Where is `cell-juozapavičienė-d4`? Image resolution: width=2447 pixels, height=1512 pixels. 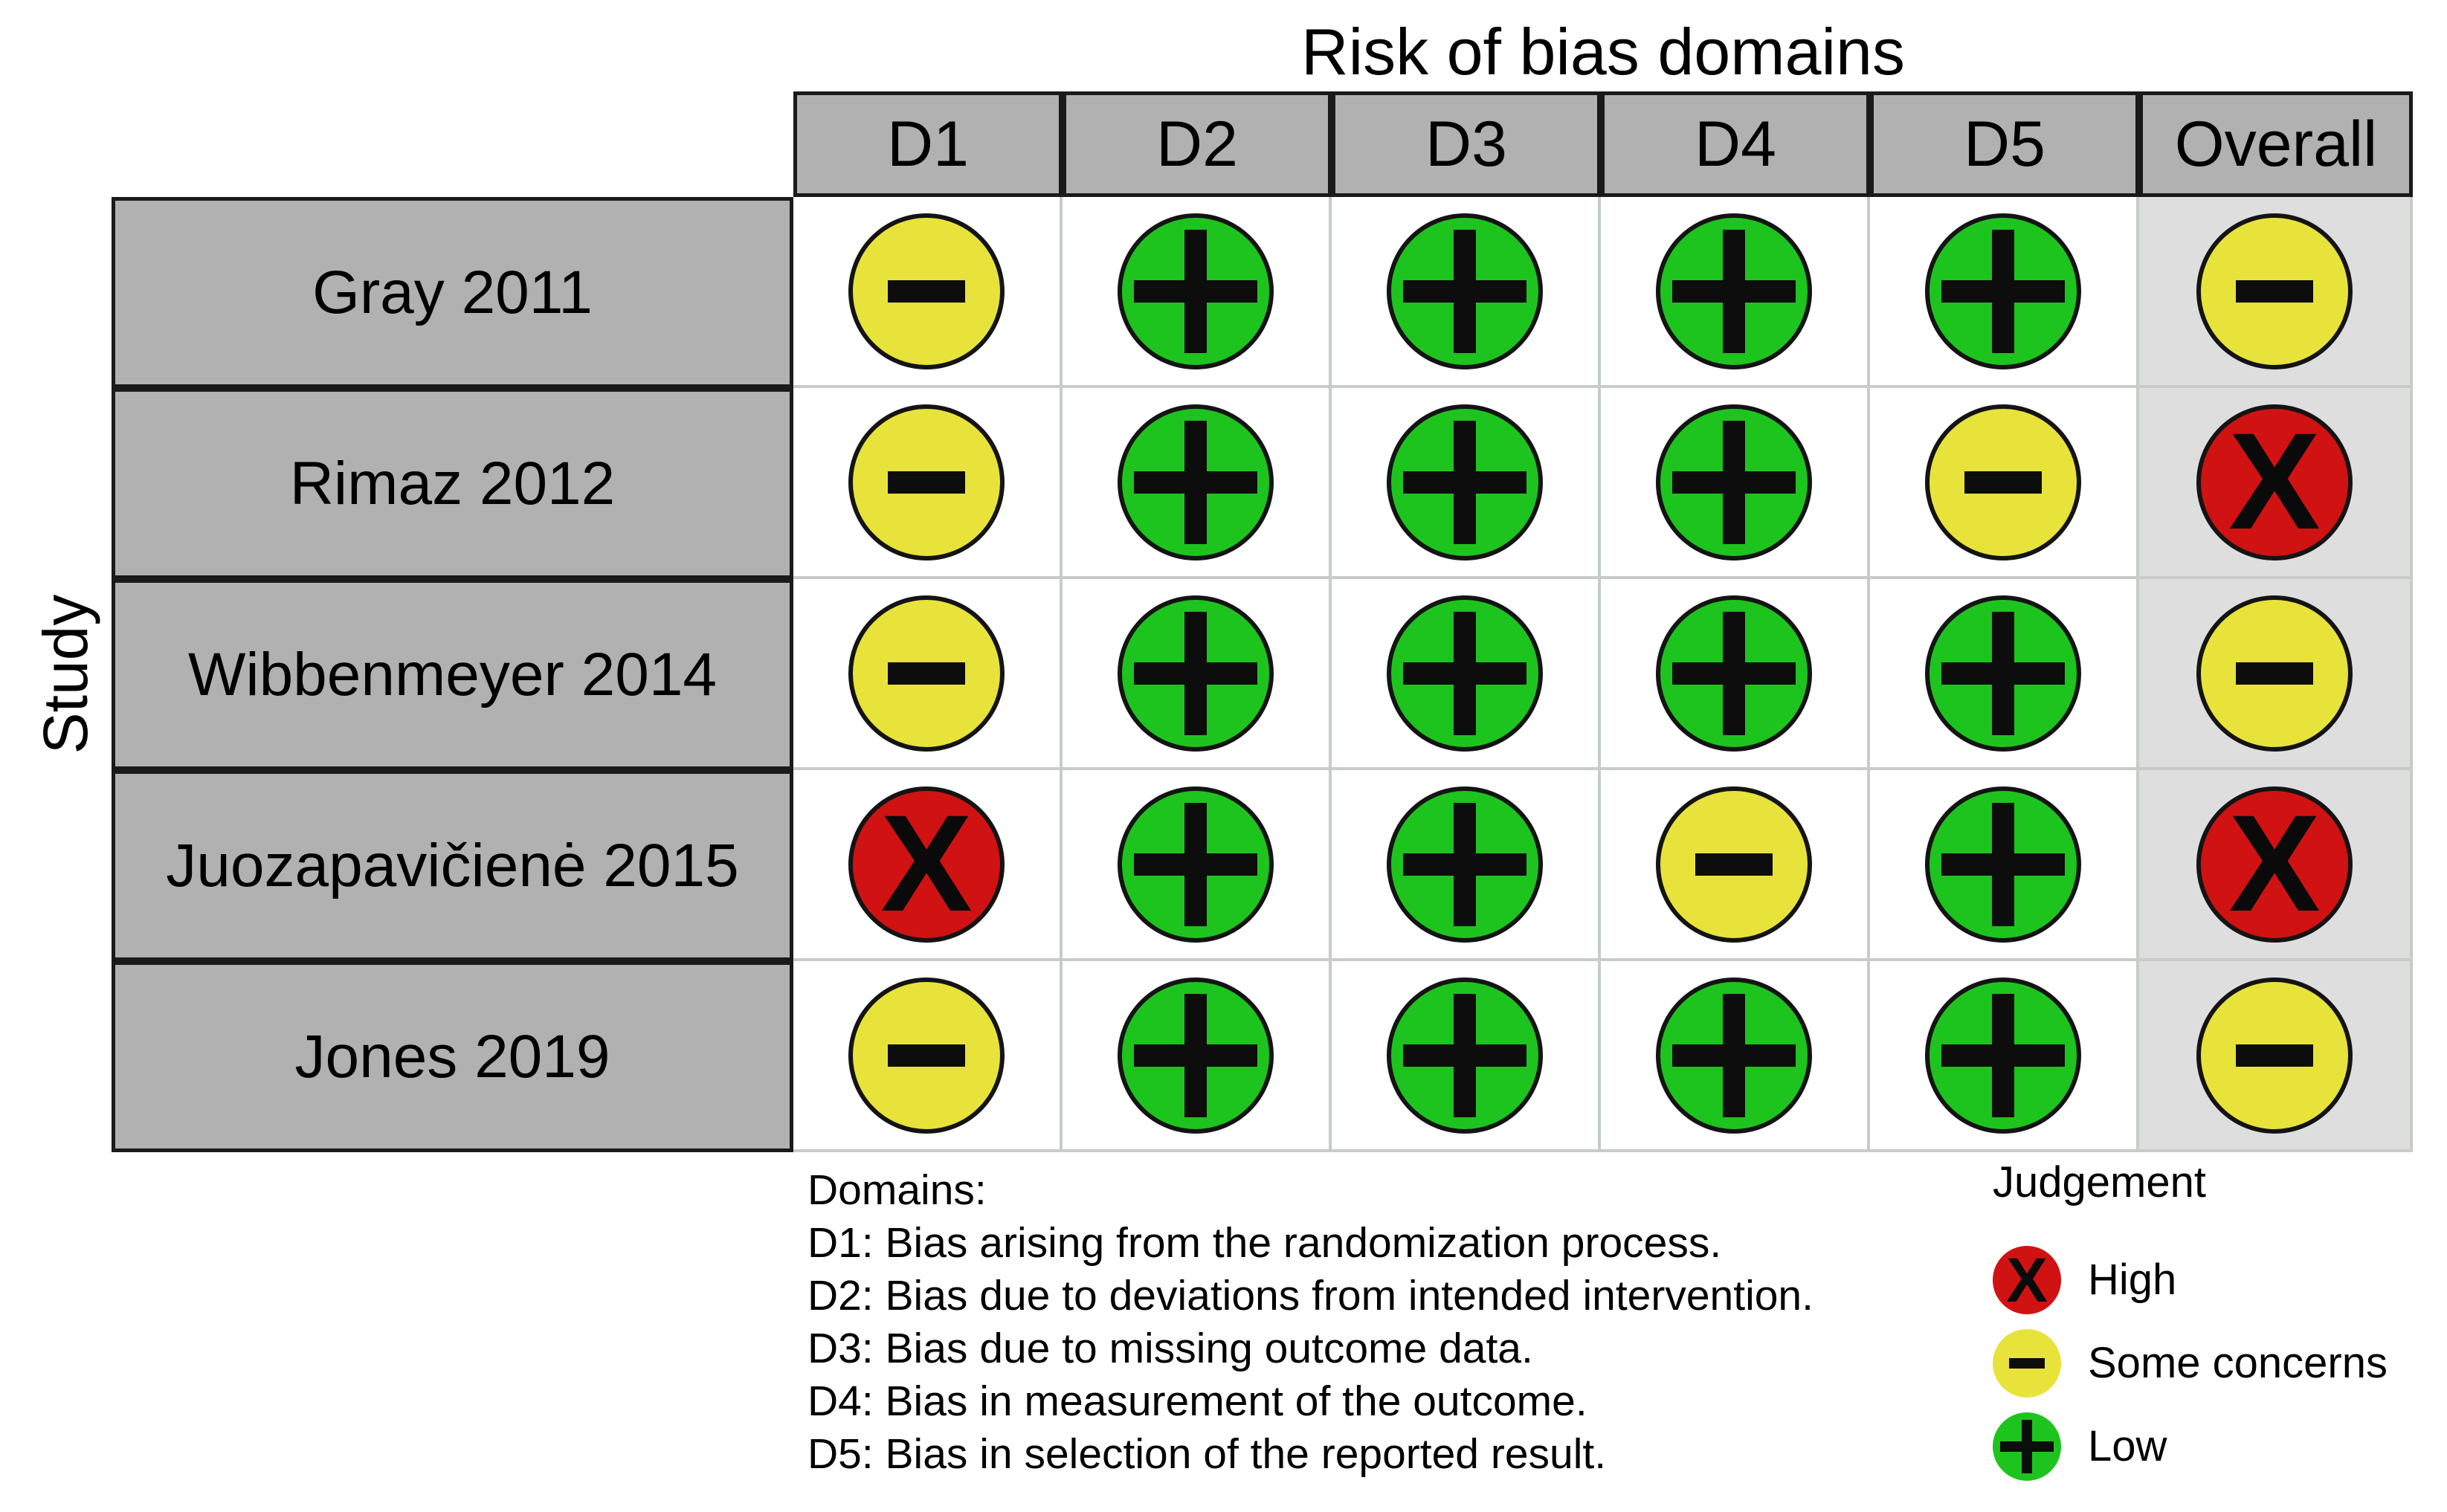
cell-juozapavičienė-d4 is located at coordinates (1736, 866).